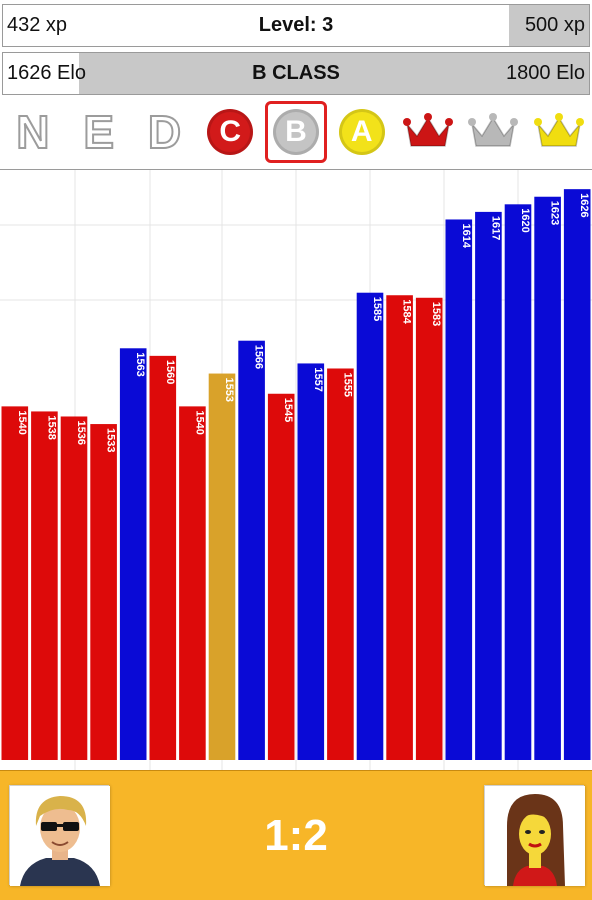 This screenshot has height=900, width=592. Describe the element at coordinates (46, 73) in the screenshot. I see `elo-current-label: 1626 Elo` at that location.